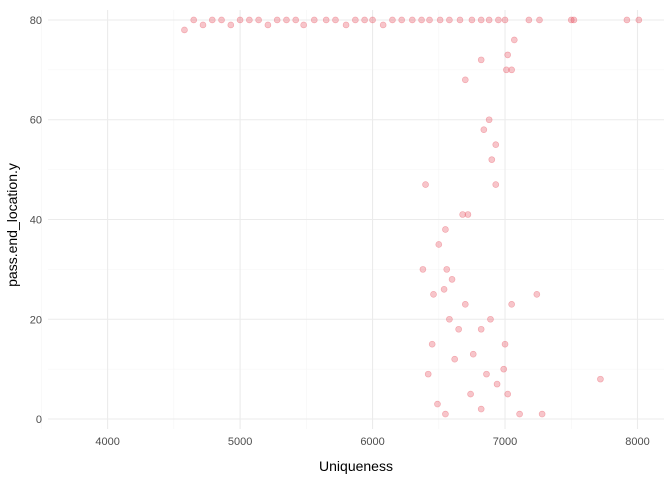  I want to click on x-tick-label: 6000, so click(372, 442).